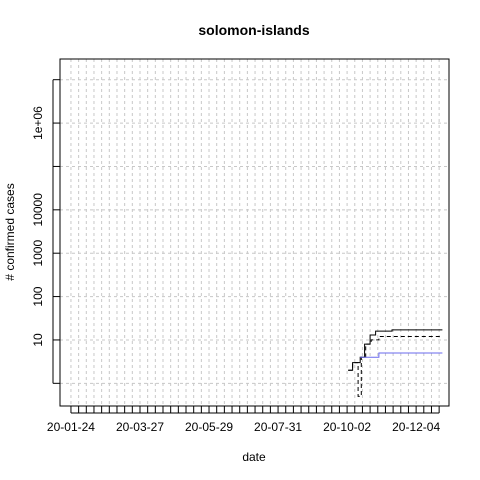  What do you see at coordinates (45, 231) in the screenshot?
I see `y-axis: 10 100 1000 10000 1e+06` at bounding box center [45, 231].